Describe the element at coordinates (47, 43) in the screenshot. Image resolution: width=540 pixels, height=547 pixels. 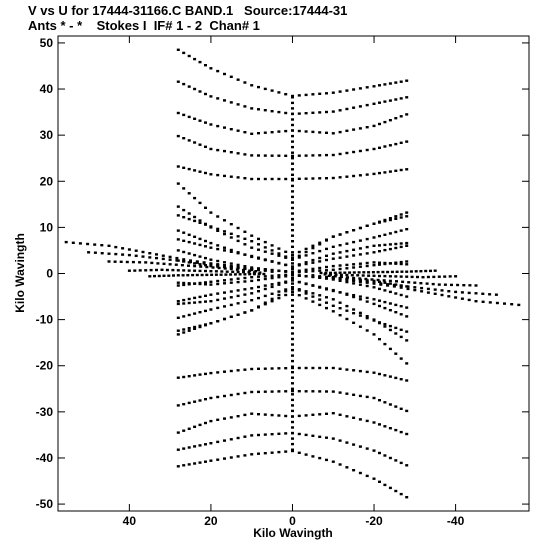
I see `y-tick-label: 50` at that location.